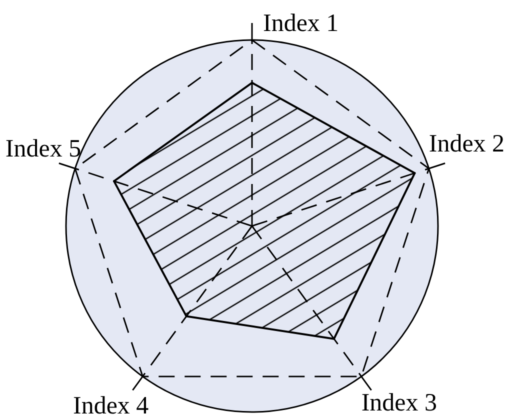  Describe the element at coordinates (111, 405) in the screenshot. I see `spoke-label: Index 4` at that location.